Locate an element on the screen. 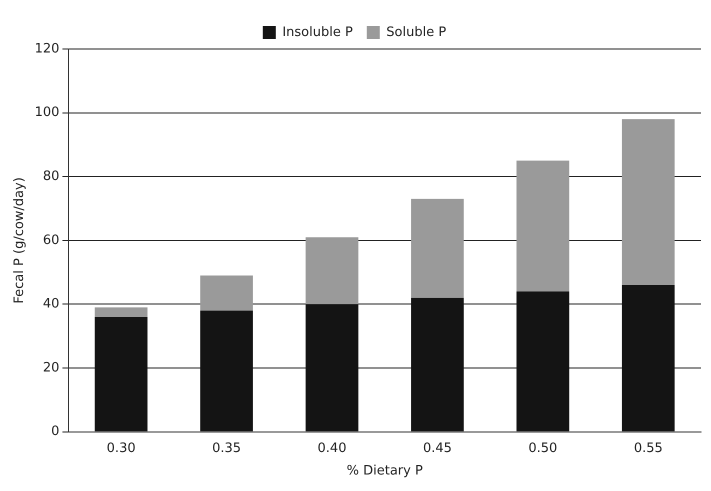 The image size is (711, 491). y-tick-label: 80 is located at coordinates (51, 176).